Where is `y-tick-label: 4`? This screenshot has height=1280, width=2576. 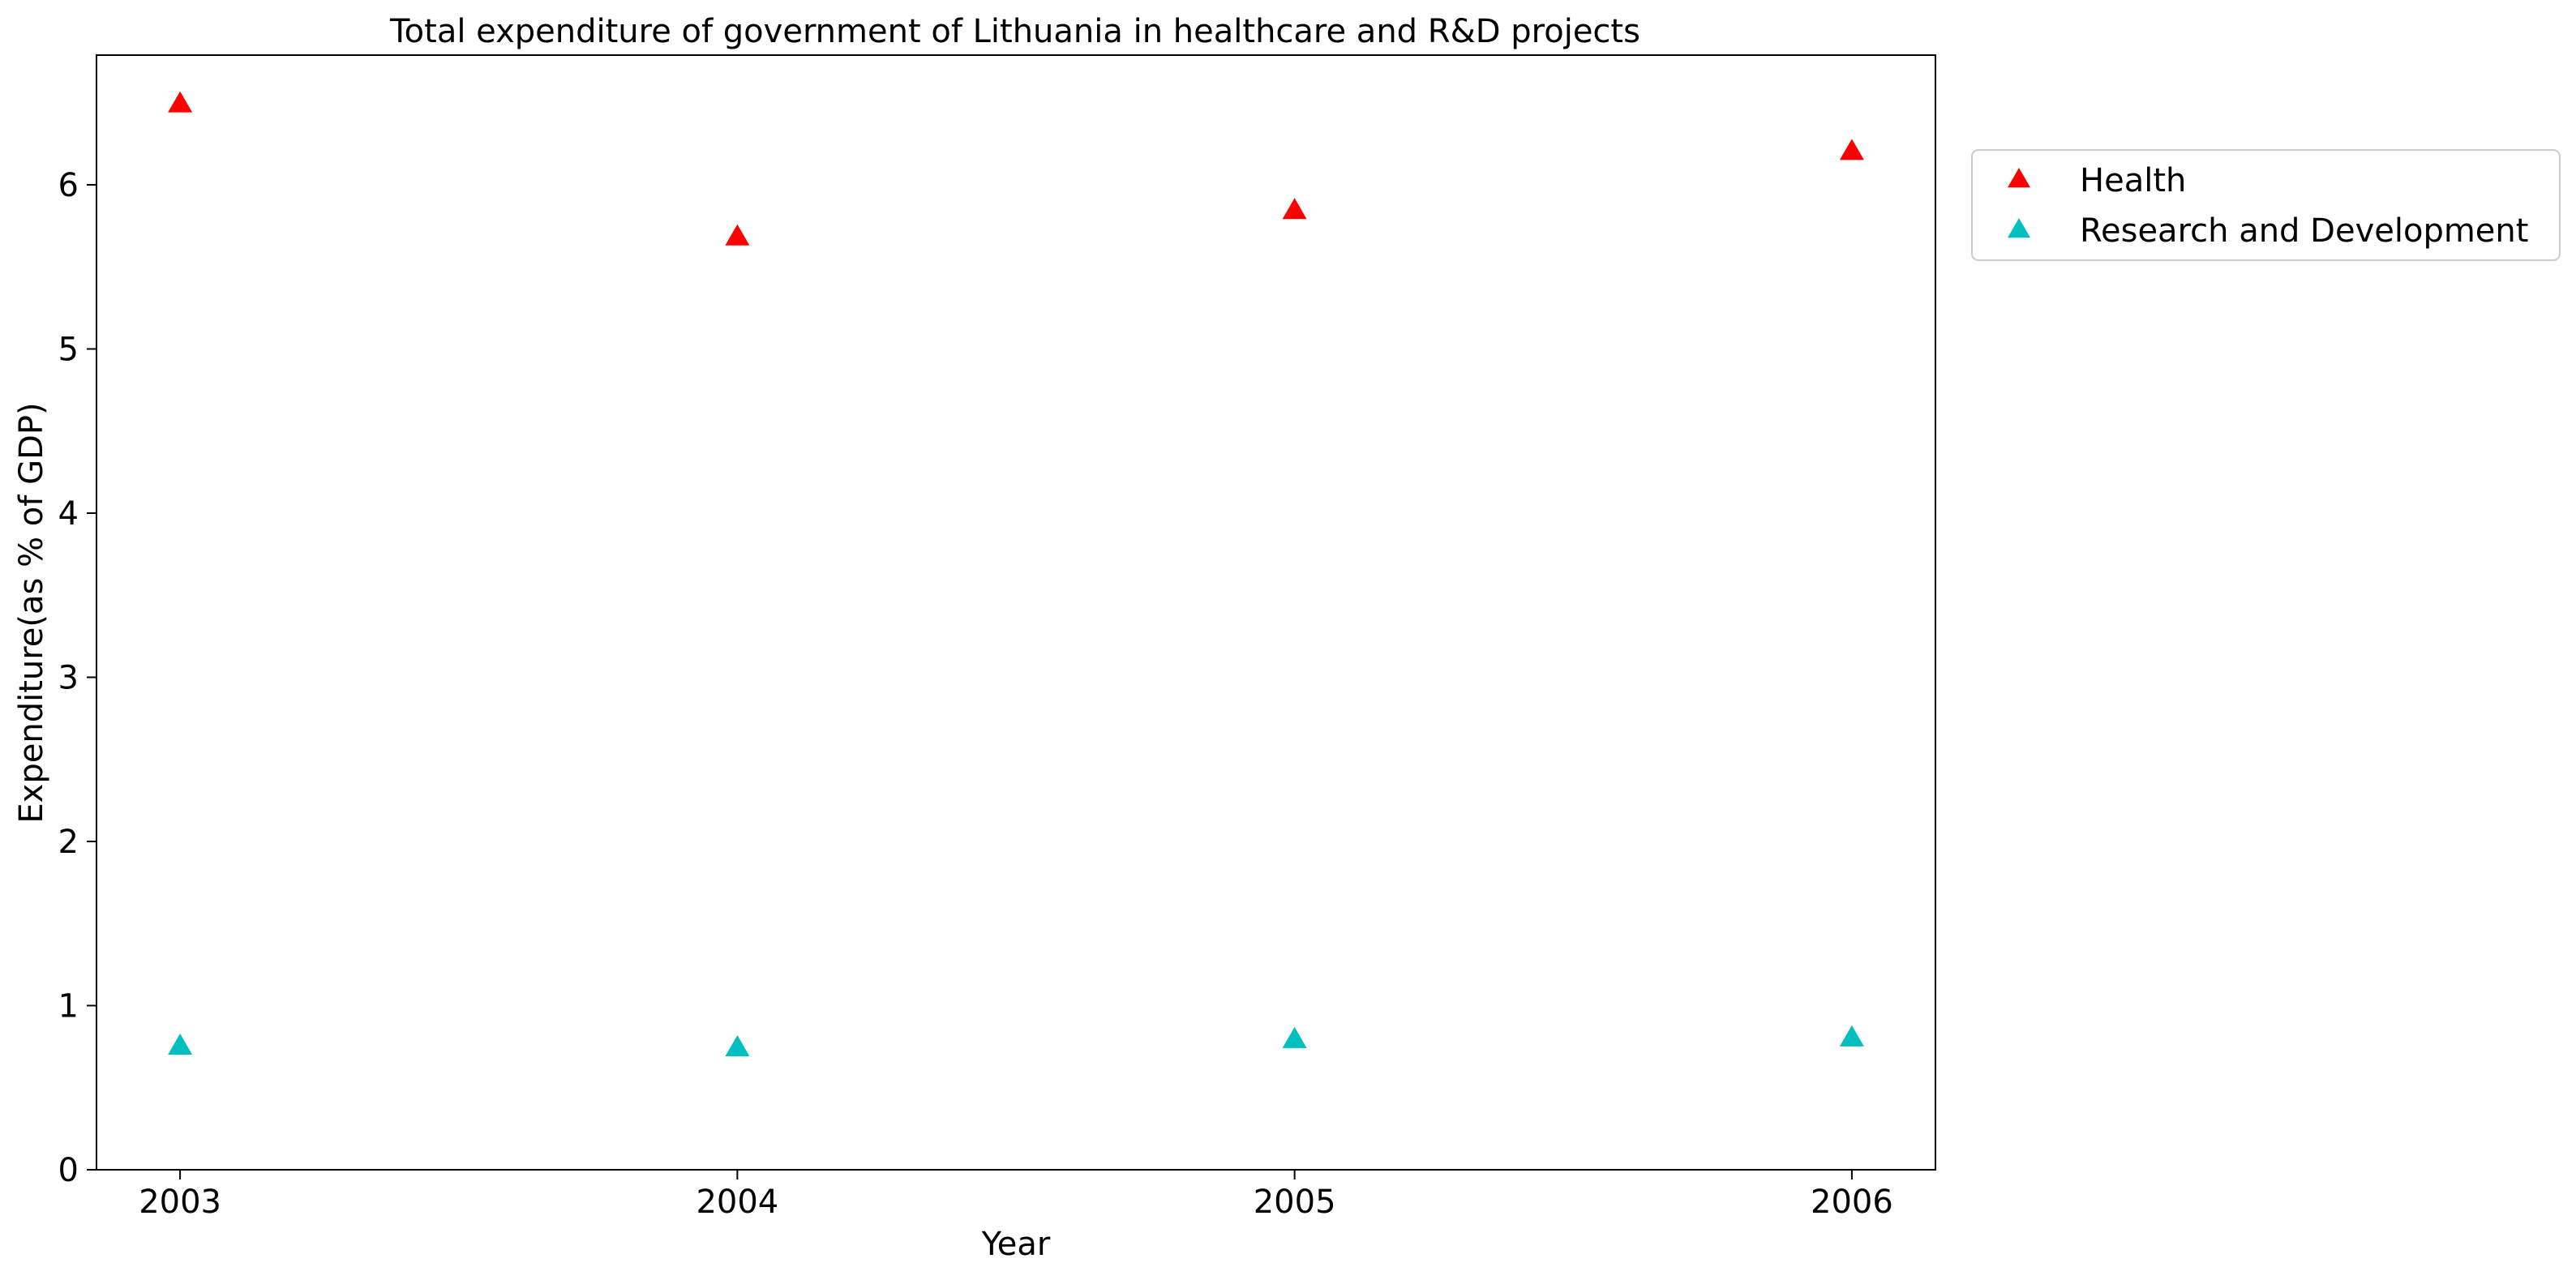 y-tick-label: 4 is located at coordinates (68, 514).